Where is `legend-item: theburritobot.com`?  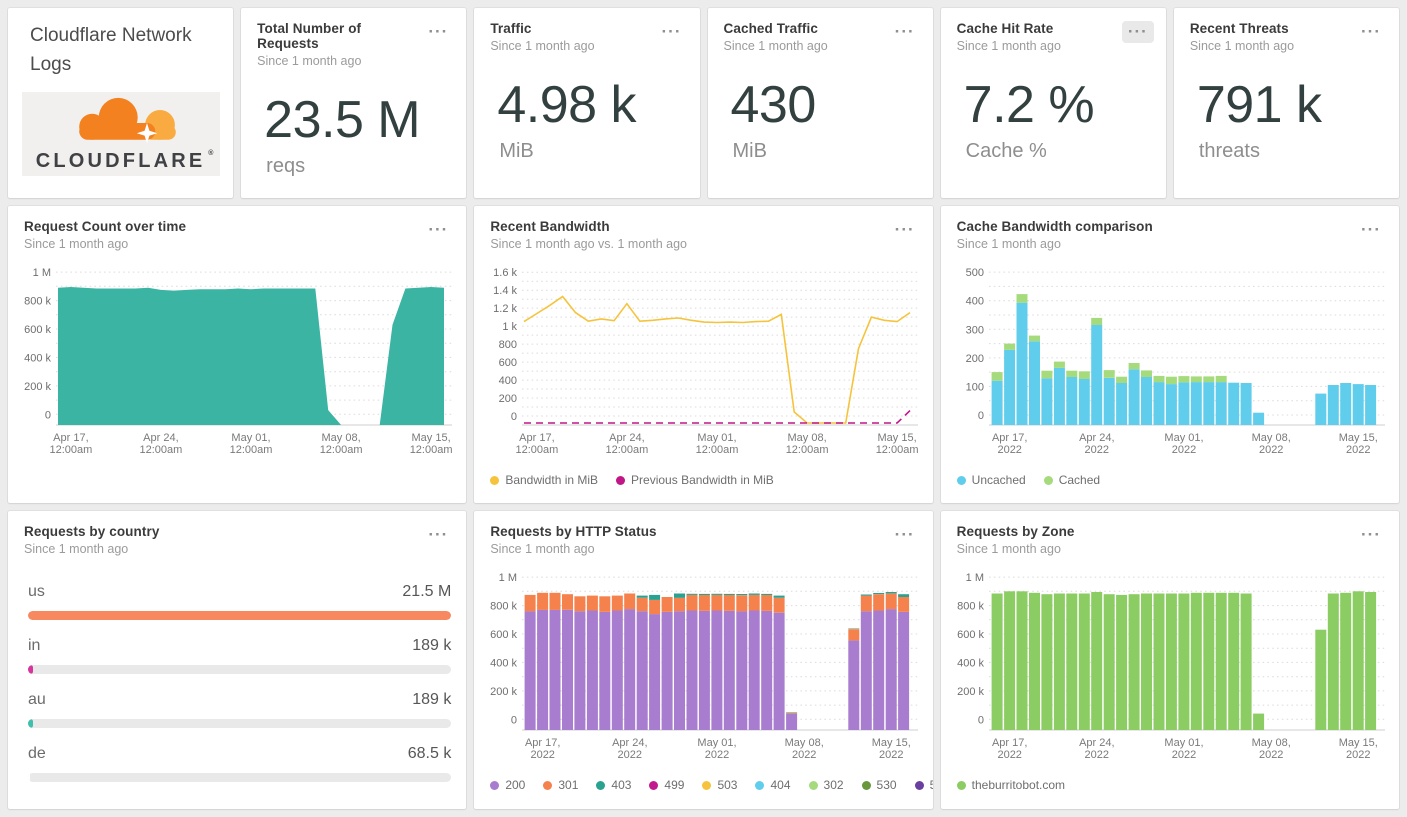
legend-item: theburritobot.com is located at coordinates (1010, 785).